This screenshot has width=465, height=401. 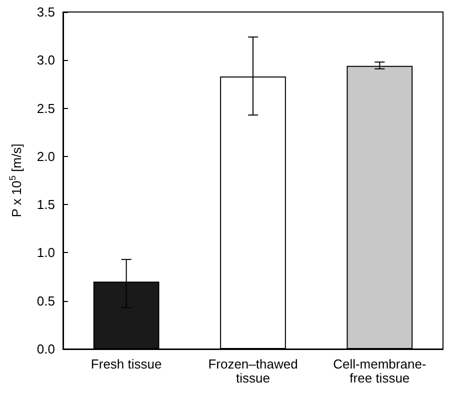 What do you see at coordinates (253, 371) in the screenshot?
I see `x-tick-label: Frozen–thawed tissue` at bounding box center [253, 371].